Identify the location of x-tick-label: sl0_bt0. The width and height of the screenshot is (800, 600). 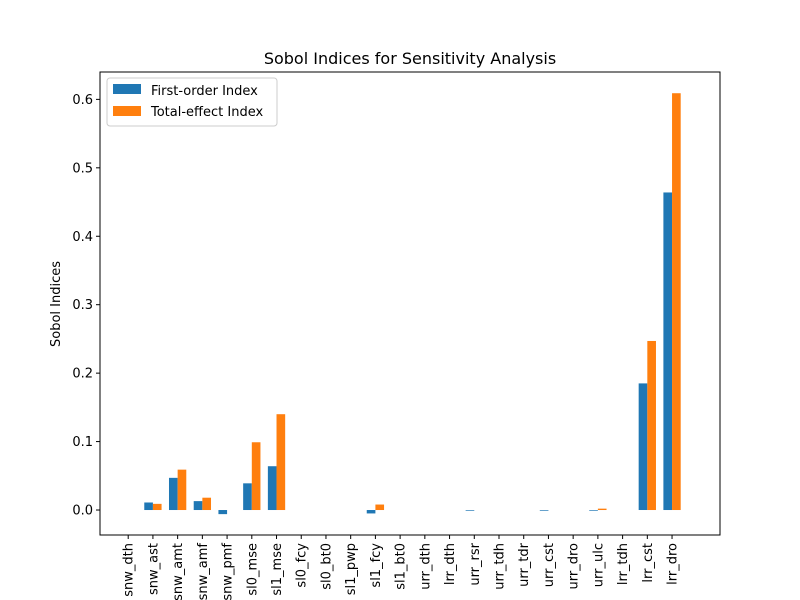
(326, 566).